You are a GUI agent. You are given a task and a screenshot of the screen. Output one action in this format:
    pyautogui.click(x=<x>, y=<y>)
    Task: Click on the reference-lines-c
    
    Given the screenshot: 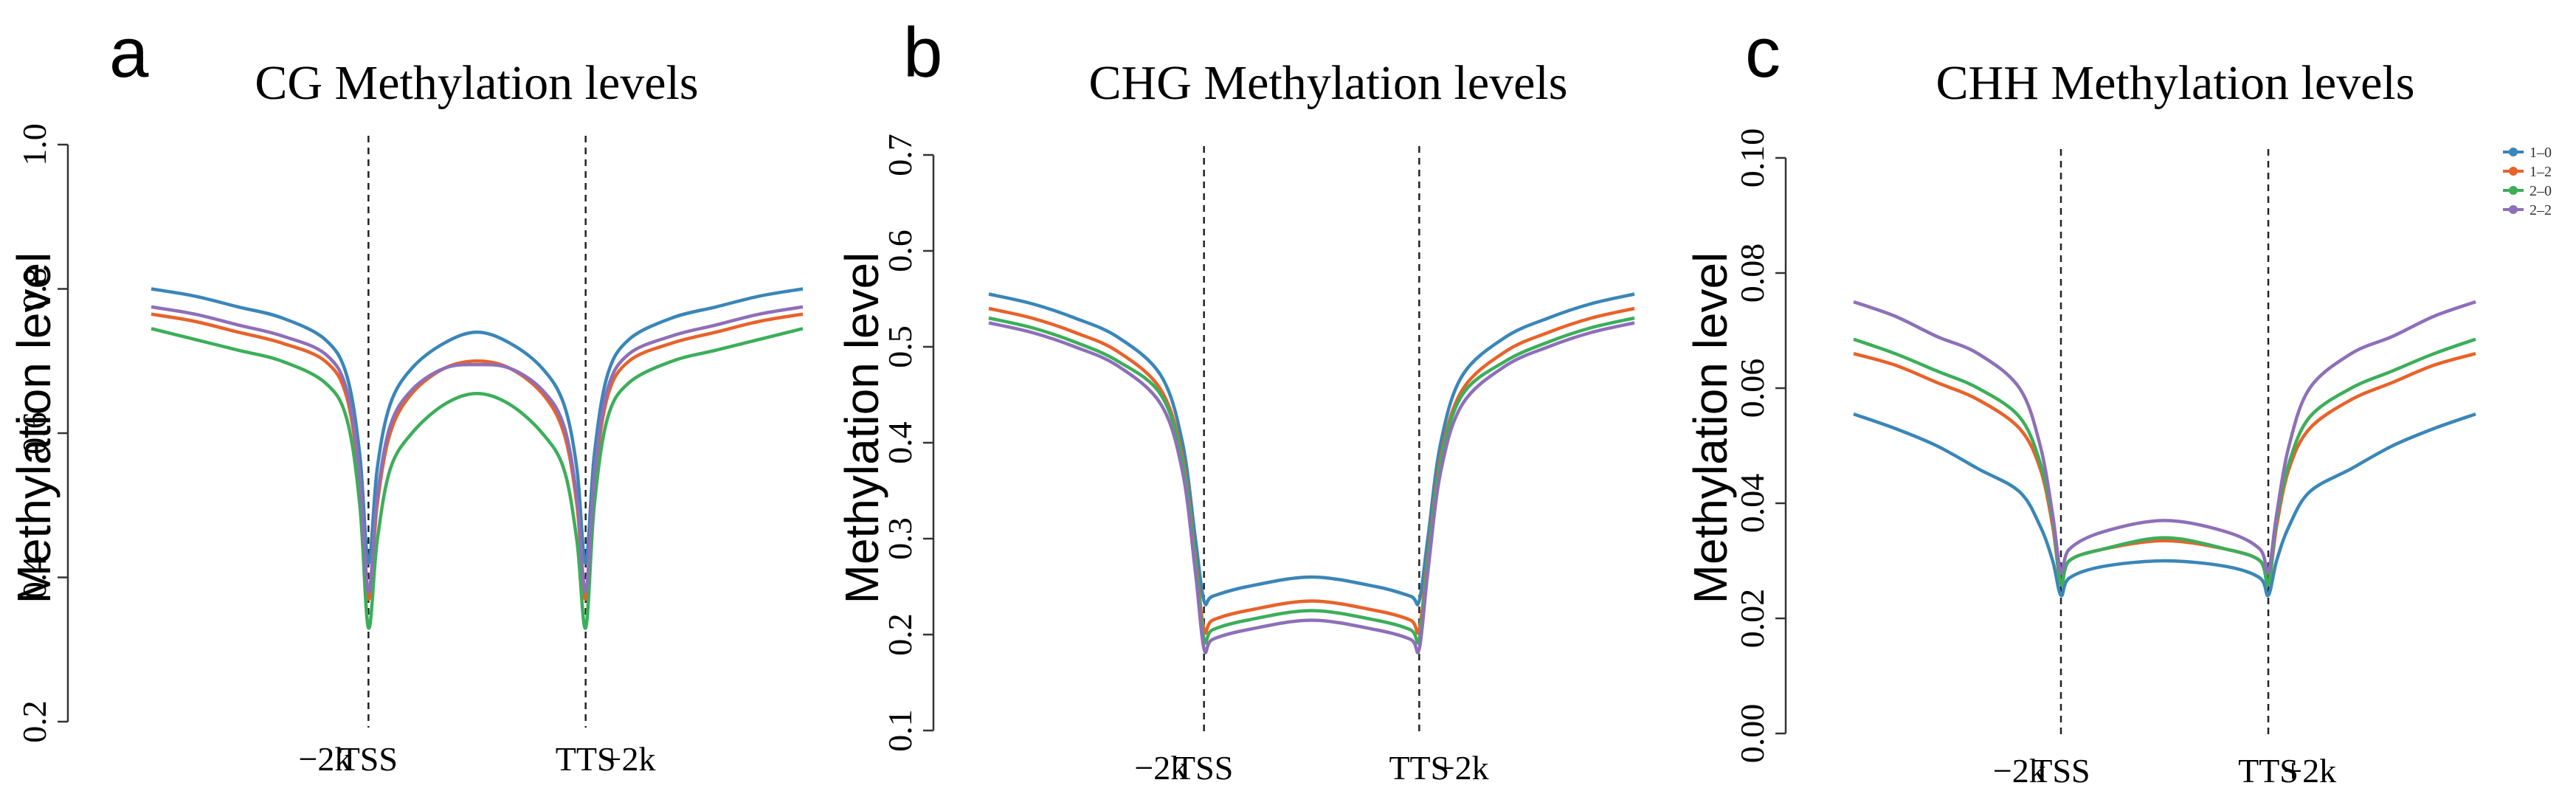 What is the action you would take?
    pyautogui.click(x=2165, y=444)
    